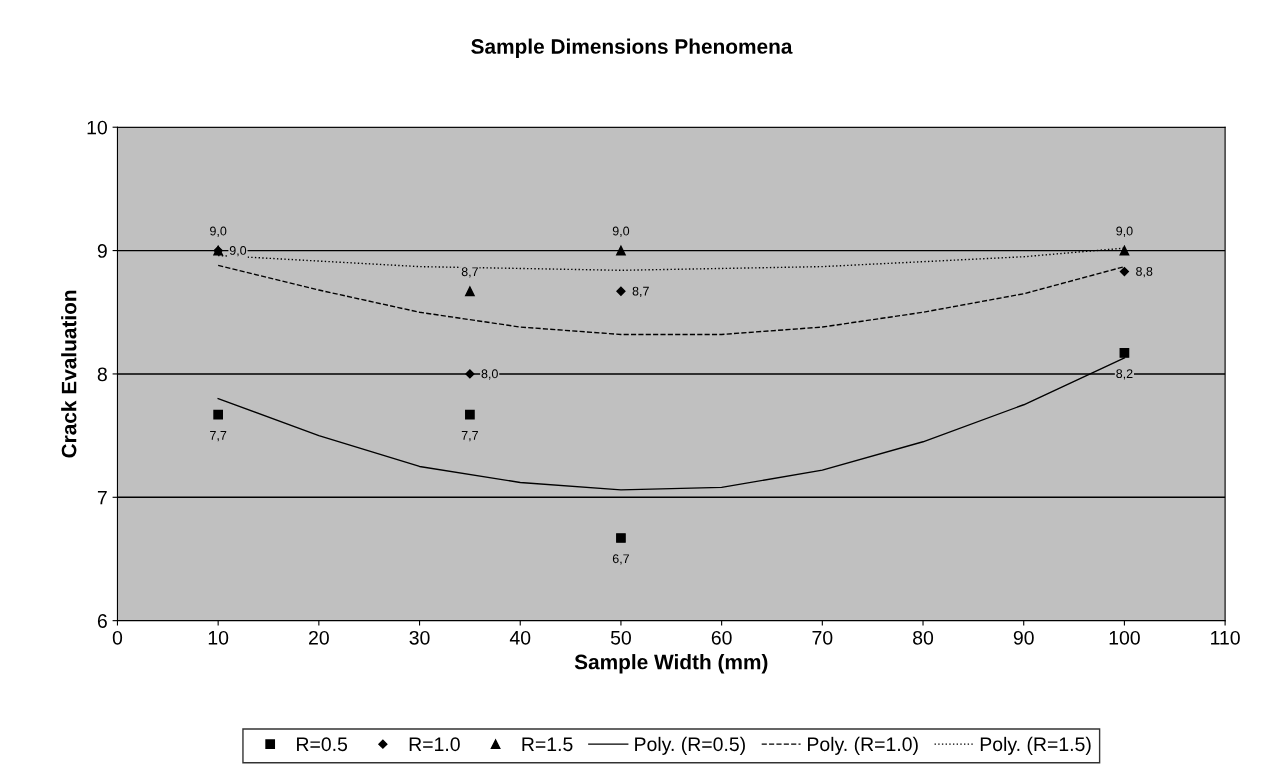  Describe the element at coordinates (218, 637) in the screenshot. I see `x-tick-label: 10` at that location.